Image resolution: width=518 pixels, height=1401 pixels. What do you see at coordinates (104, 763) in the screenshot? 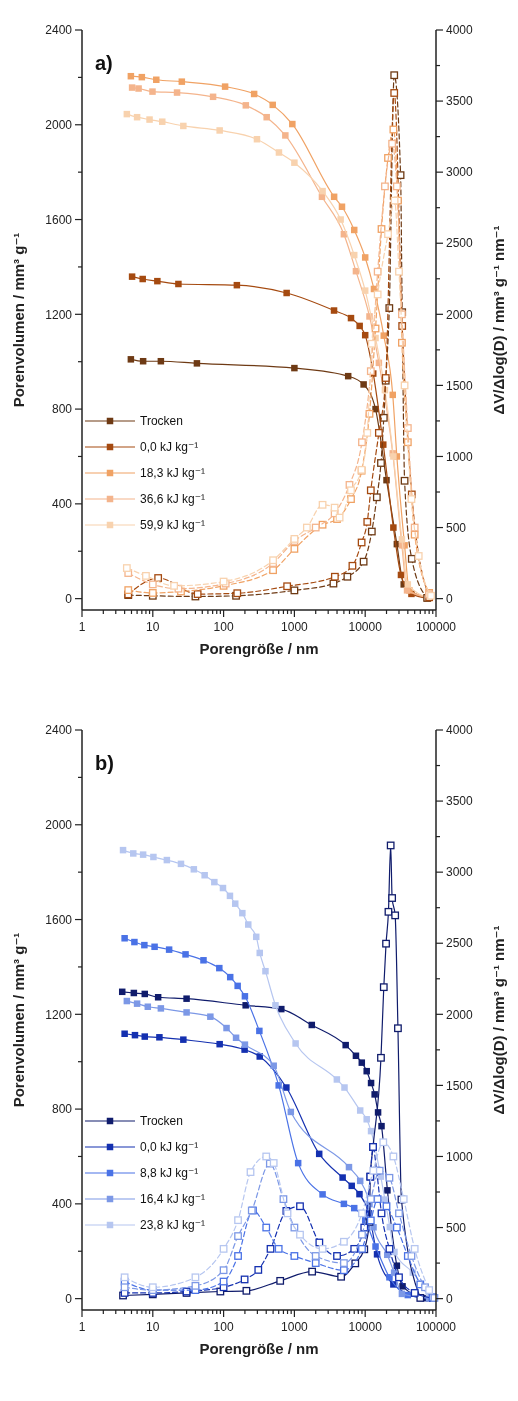
I see `annotation: b)` at bounding box center [104, 763].